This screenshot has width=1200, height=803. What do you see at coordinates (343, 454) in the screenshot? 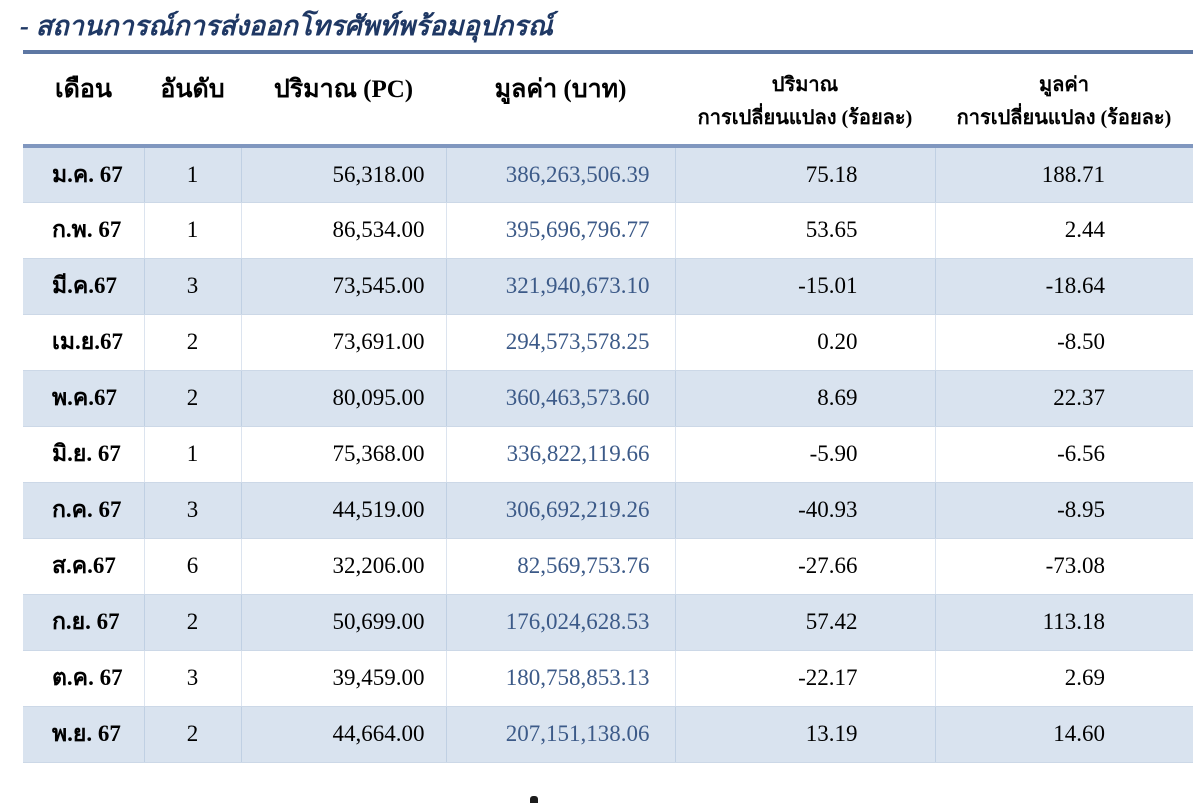
I see `quantity-cell: 75,368.00` at bounding box center [343, 454].